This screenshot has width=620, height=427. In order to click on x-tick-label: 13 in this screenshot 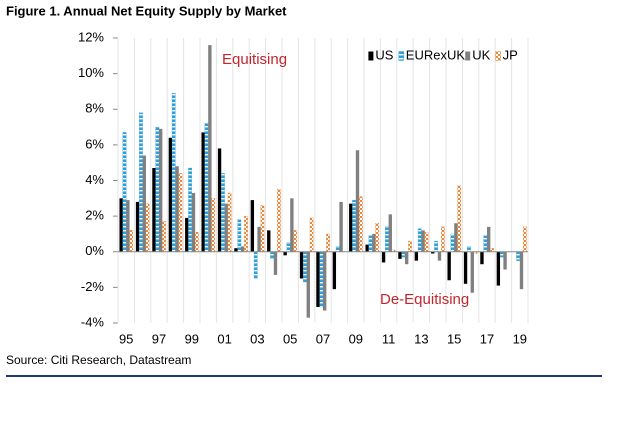, I will do `click(421, 338)`.